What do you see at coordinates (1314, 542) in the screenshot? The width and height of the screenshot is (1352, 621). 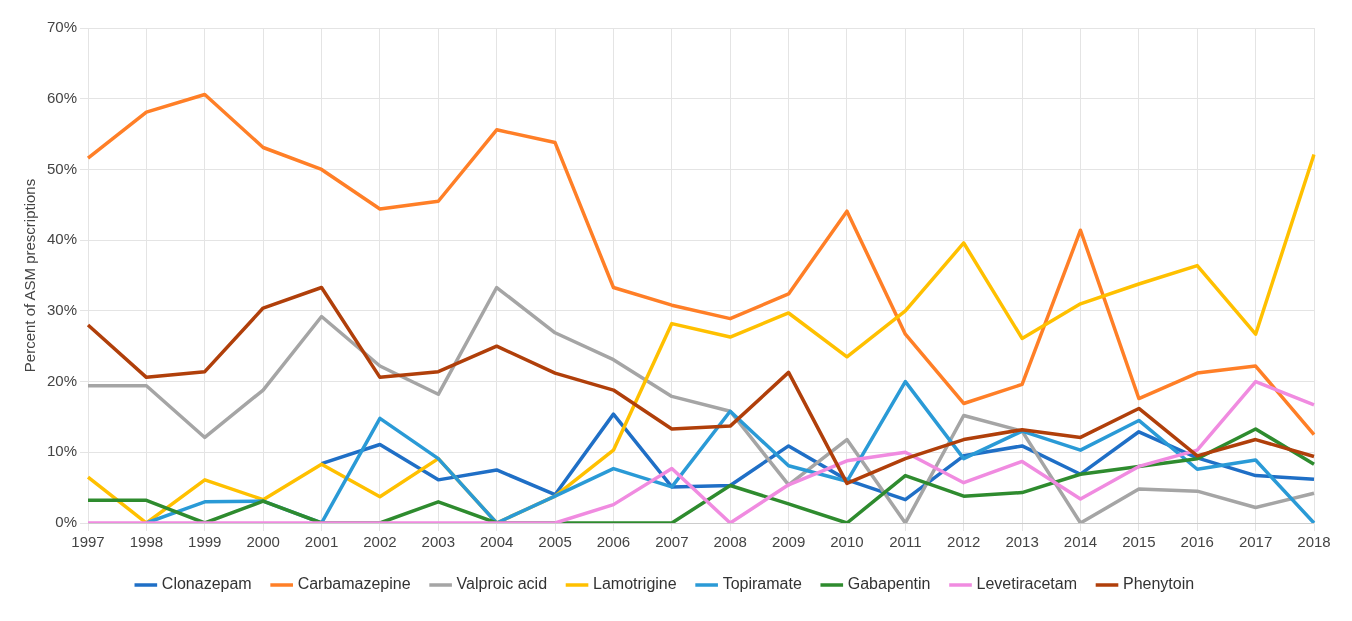 I see `x-tick-label: 2018` at bounding box center [1314, 542].